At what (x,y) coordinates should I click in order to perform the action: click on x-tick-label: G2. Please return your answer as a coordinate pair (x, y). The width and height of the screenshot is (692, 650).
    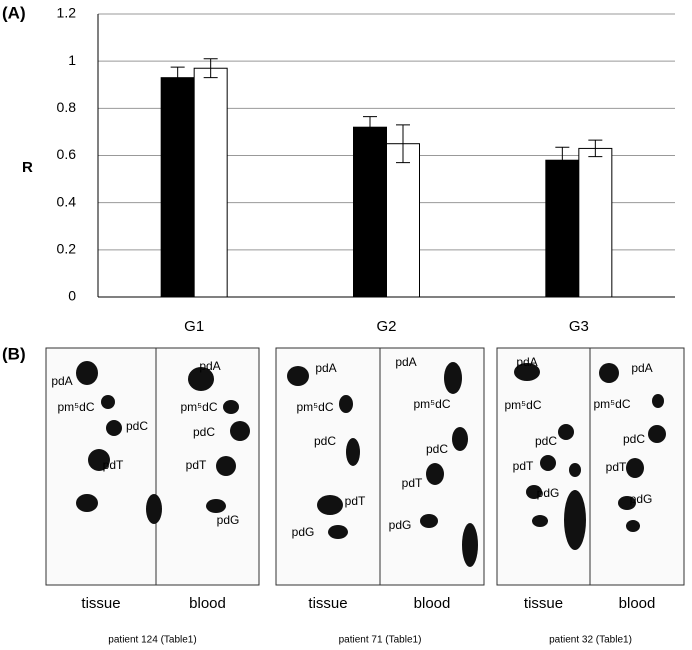
    Looking at the image, I should click on (386, 326).